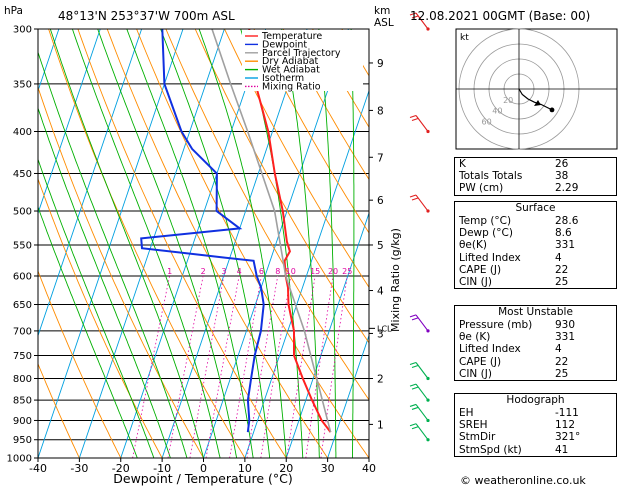  I want to click on location-label: 48°13'N 253°37'W 700m ASL, so click(146, 16).